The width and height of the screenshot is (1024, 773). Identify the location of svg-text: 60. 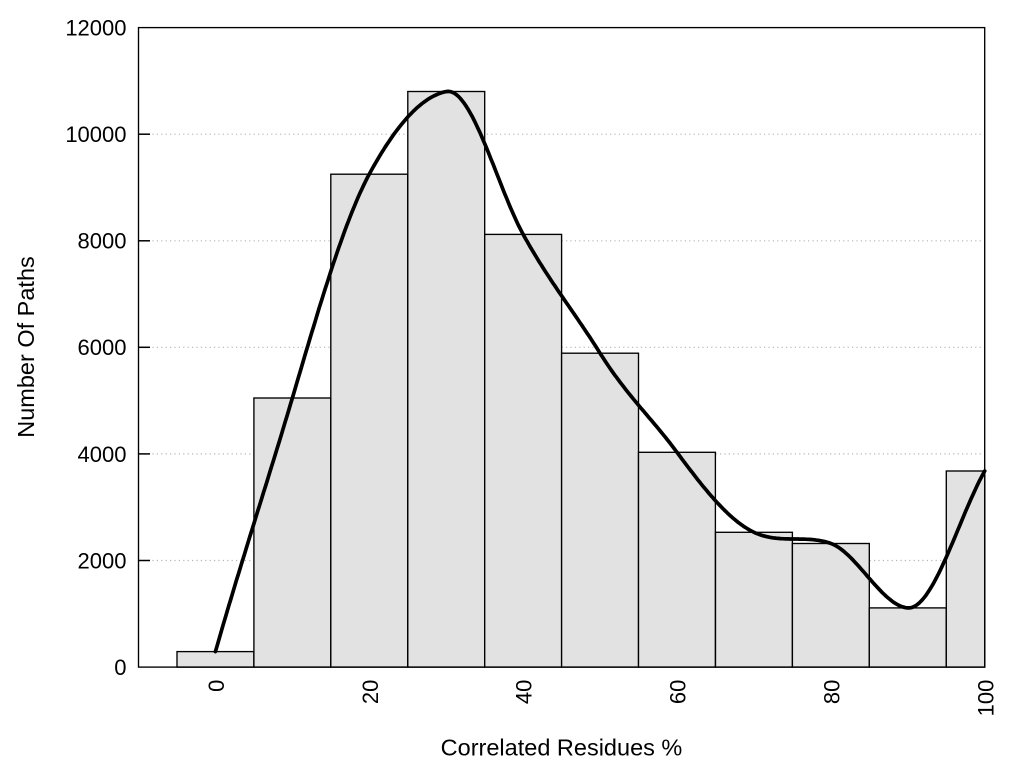
(678, 692).